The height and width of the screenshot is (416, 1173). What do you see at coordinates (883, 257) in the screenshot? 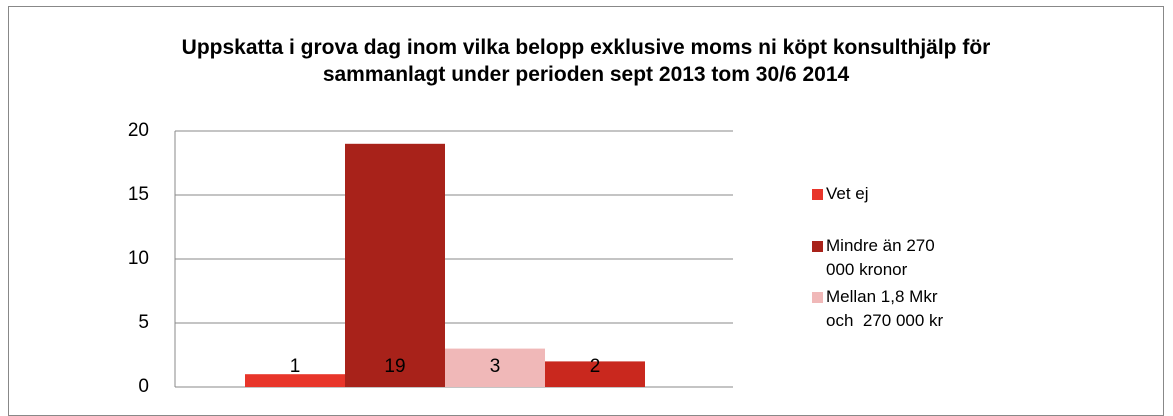
I see `legend-label: Mindre än 270 000 kronor` at bounding box center [883, 257].